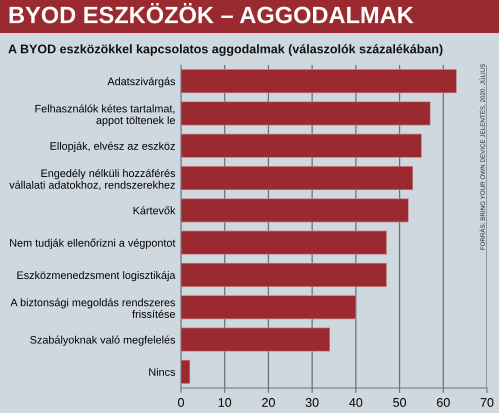 This screenshot has width=499, height=413. I want to click on y-tick-label: Ellopják, elvész az eszköz, so click(112, 147).